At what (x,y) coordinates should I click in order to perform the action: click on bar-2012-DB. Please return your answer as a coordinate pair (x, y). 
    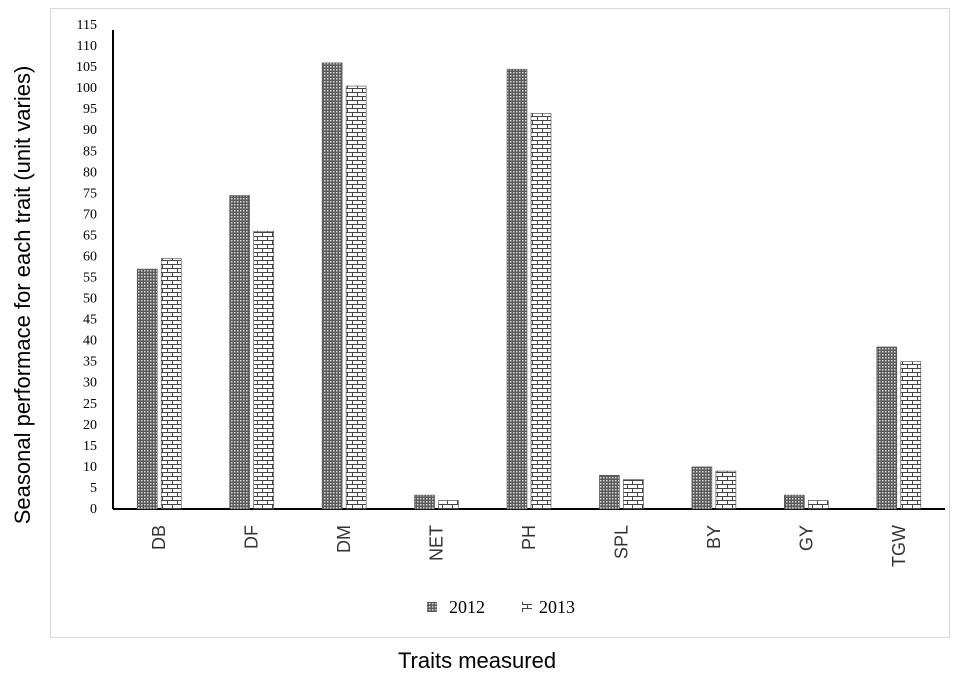
    Looking at the image, I should click on (147, 389).